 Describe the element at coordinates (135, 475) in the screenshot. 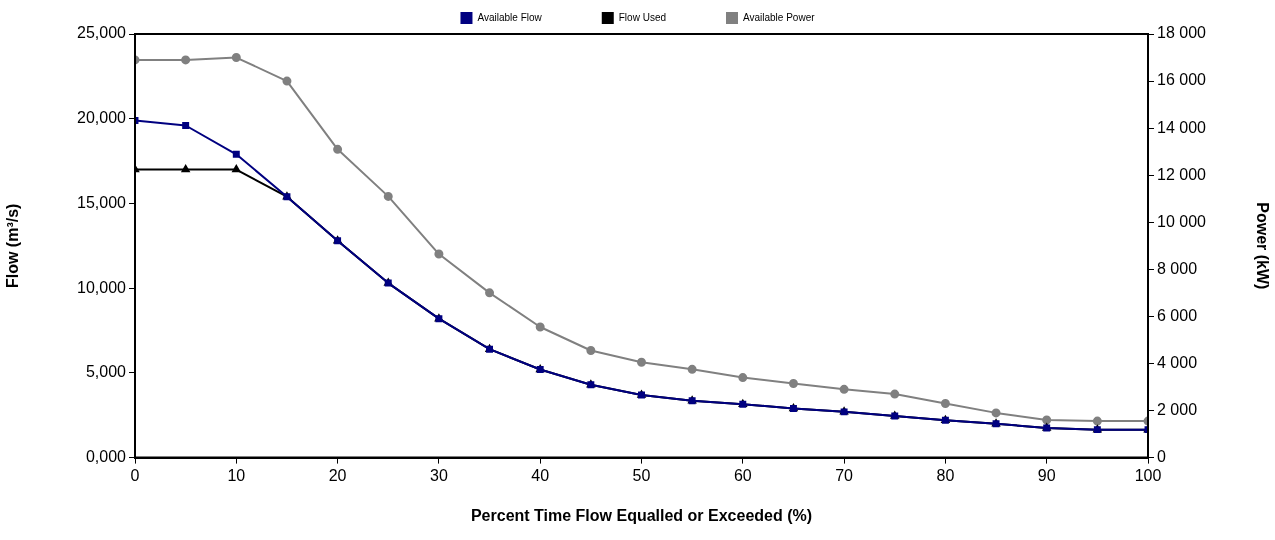

I see `x-tick-label: 0` at that location.